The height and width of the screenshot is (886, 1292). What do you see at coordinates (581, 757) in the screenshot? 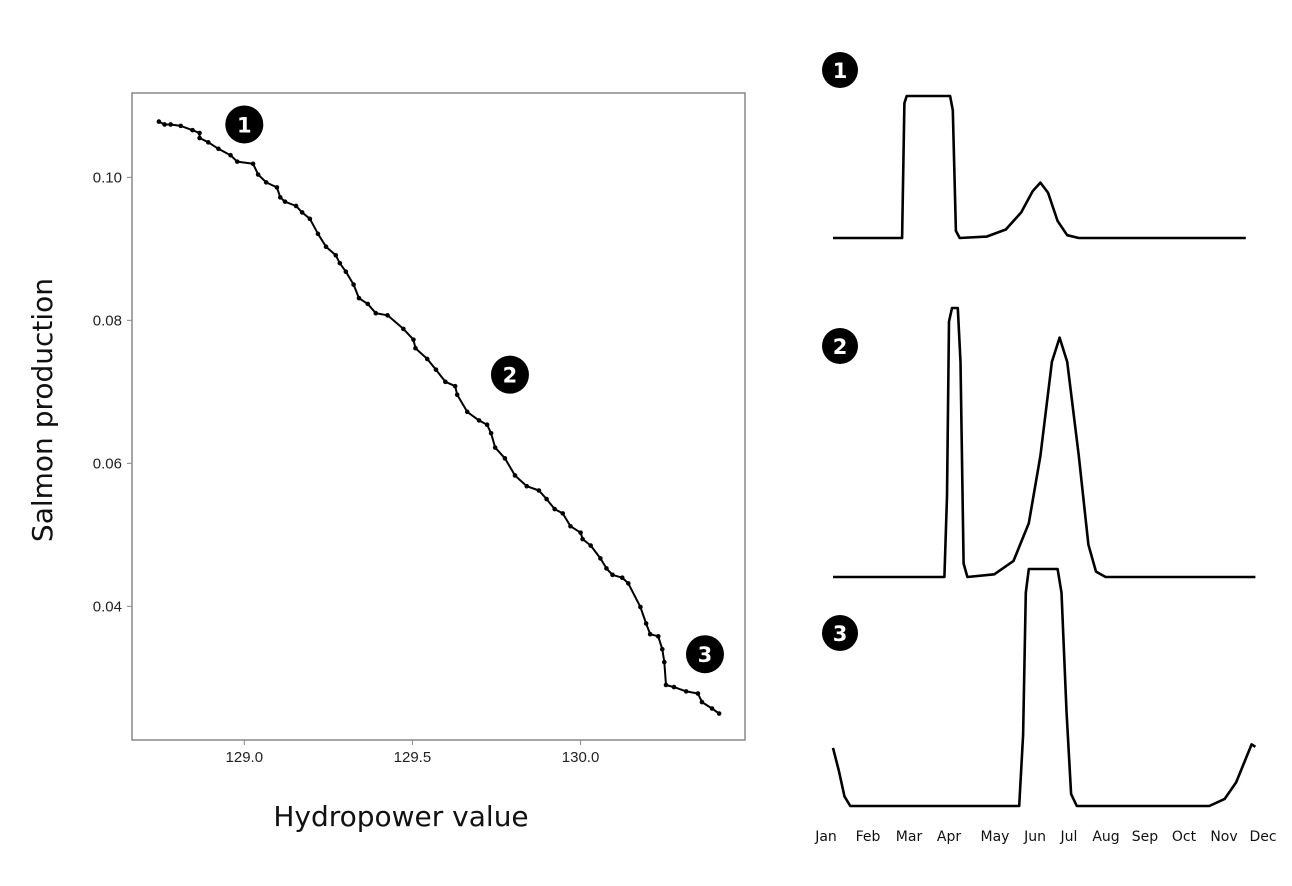
I see `x-tick-label: 130.0` at bounding box center [581, 757].